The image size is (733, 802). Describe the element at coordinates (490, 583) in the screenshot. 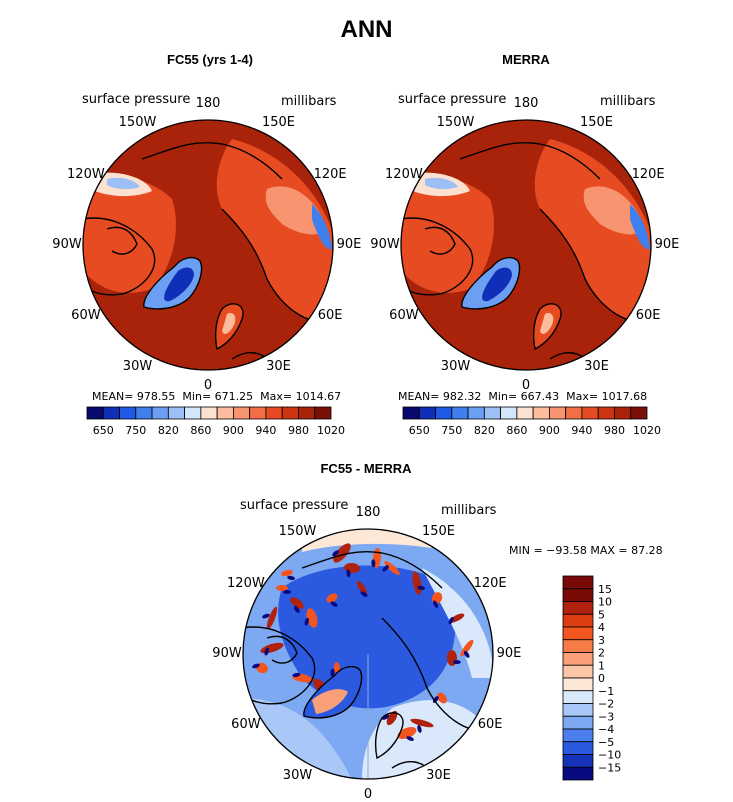

I see `diff-lon-label: 120E` at that location.